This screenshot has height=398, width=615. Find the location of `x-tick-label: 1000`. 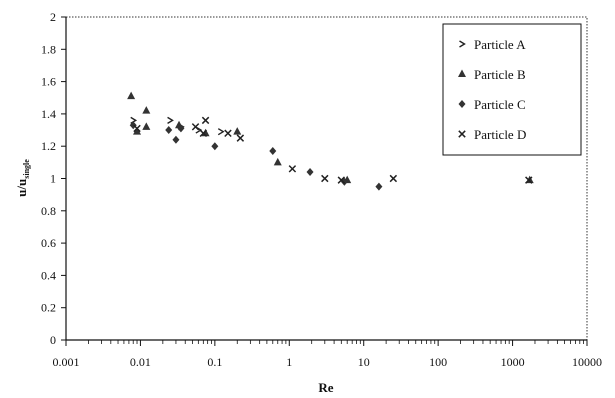

x-tick-label: 1000 is located at coordinates (513, 362).